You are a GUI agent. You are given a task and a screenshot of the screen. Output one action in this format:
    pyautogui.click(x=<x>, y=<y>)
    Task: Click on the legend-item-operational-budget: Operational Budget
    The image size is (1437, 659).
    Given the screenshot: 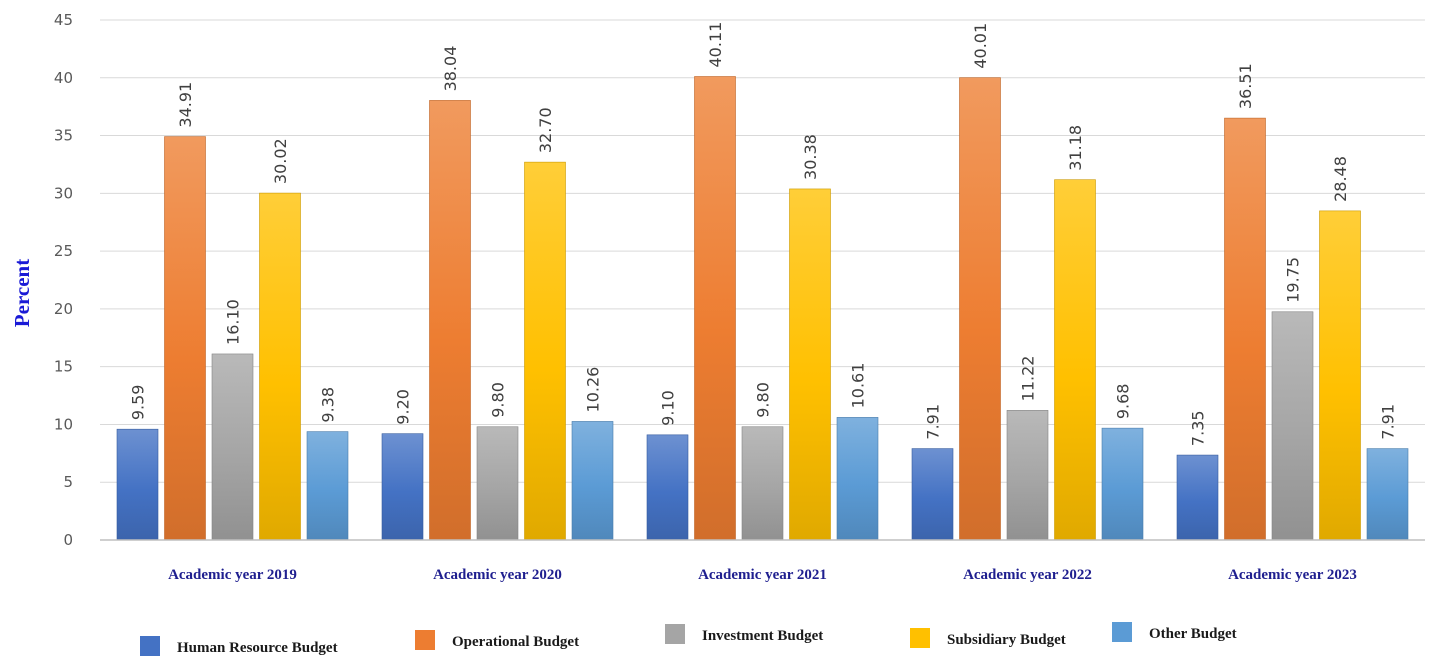 What is the action you would take?
    pyautogui.click(x=497, y=640)
    